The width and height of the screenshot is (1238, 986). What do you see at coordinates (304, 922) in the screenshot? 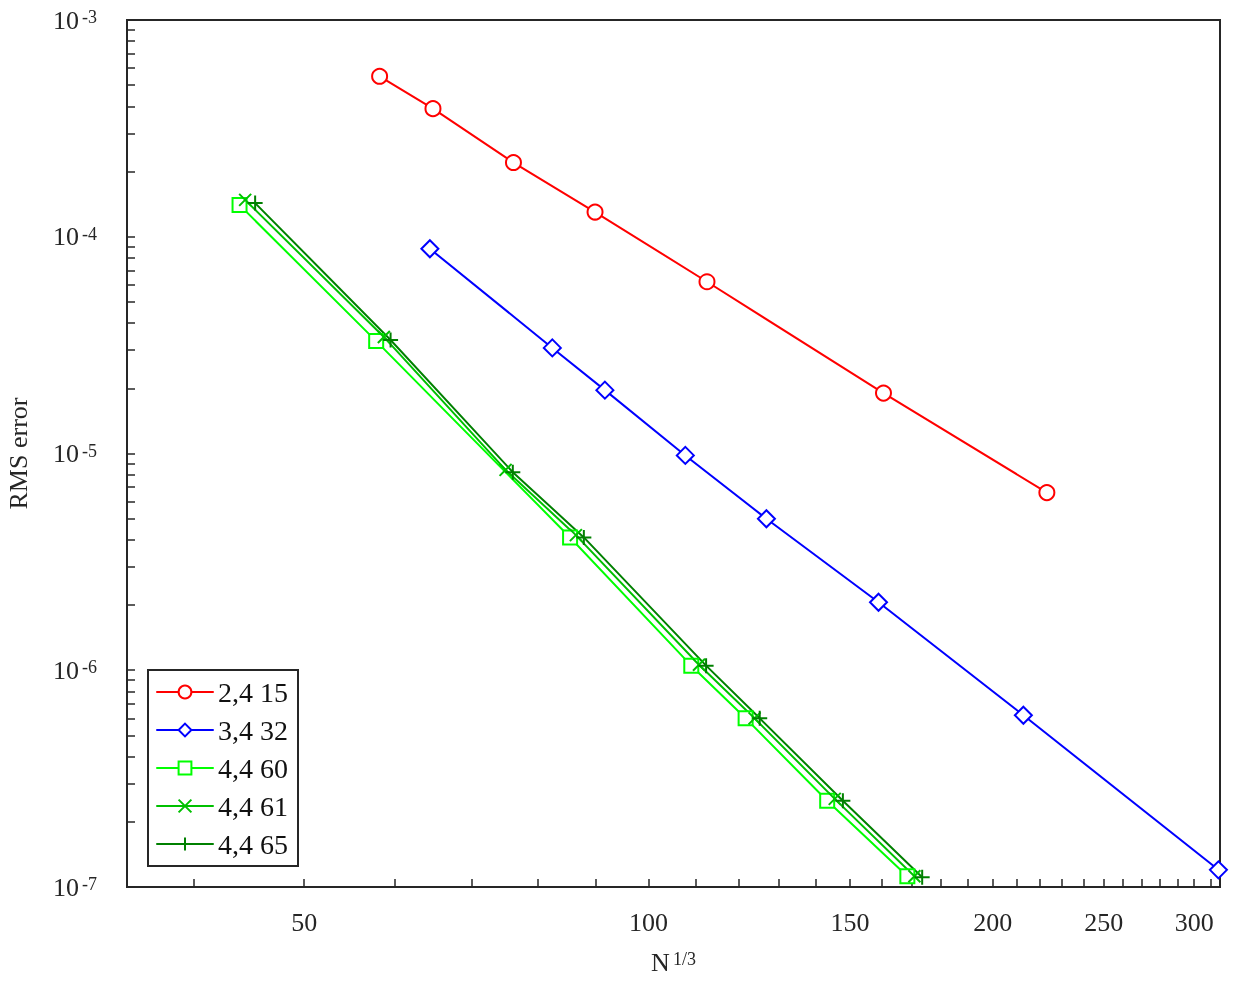
I see `x-tick-label: 50` at bounding box center [304, 922].